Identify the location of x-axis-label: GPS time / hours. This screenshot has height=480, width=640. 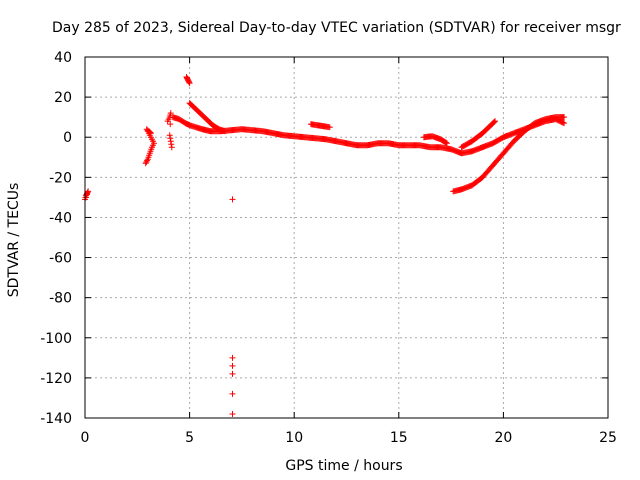
(343, 466).